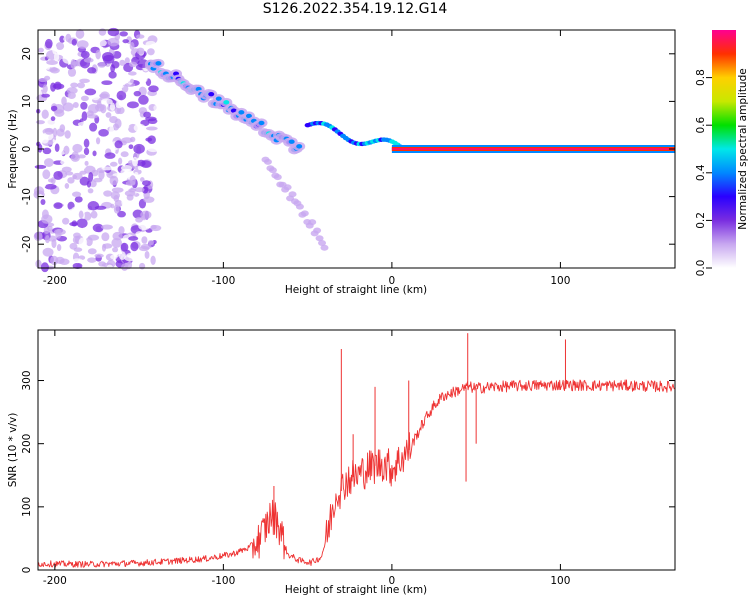 The image size is (750, 600). Describe the element at coordinates (701, 125) in the screenshot. I see `colorbar-tick-label: 0.6` at that location.